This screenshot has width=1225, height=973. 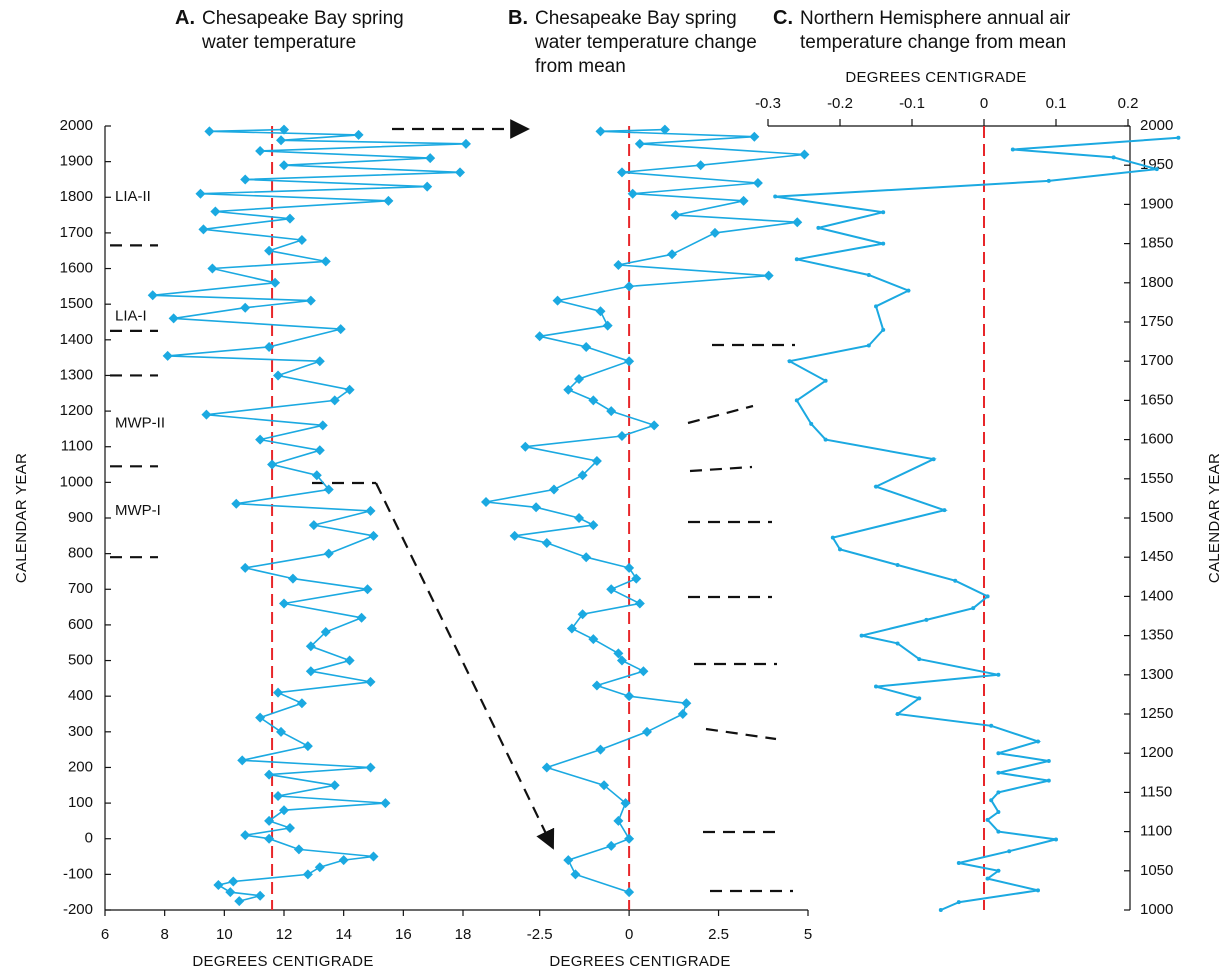 What do you see at coordinates (768, 103) in the screenshot?
I see `x-tick-label: -0.3` at bounding box center [768, 103].